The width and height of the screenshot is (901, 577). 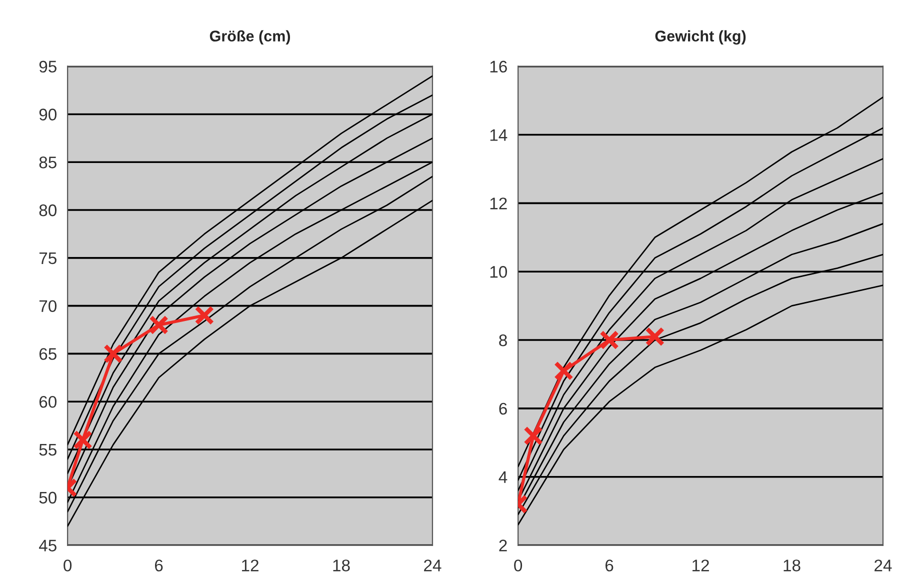 I want to click on y-tick-label: 95, so click(x=47, y=66).